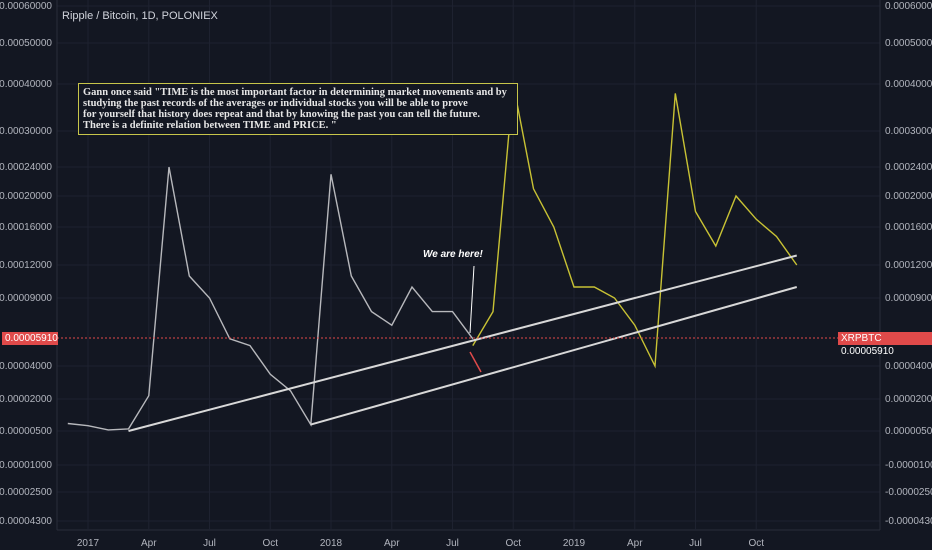 Image resolution: width=932 pixels, height=550 pixels. What do you see at coordinates (475, 362) in the screenshot?
I see `arrow-down-red` at bounding box center [475, 362].